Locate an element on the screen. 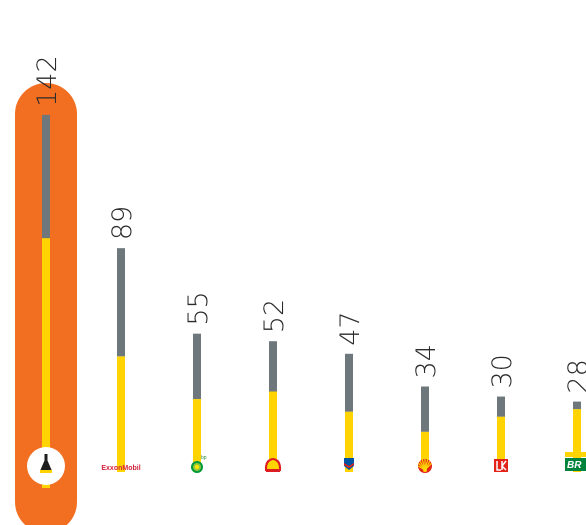 This screenshot has height=525, width=586. petrobras-logo-text: BR is located at coordinates (574, 465).